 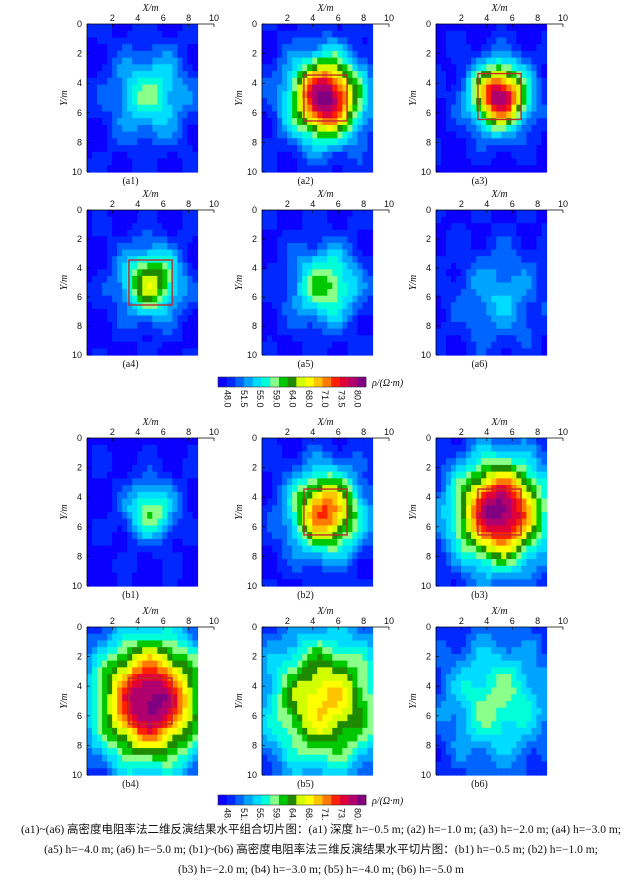 I want to click on x-tick-label: 2, so click(x=112, y=18).